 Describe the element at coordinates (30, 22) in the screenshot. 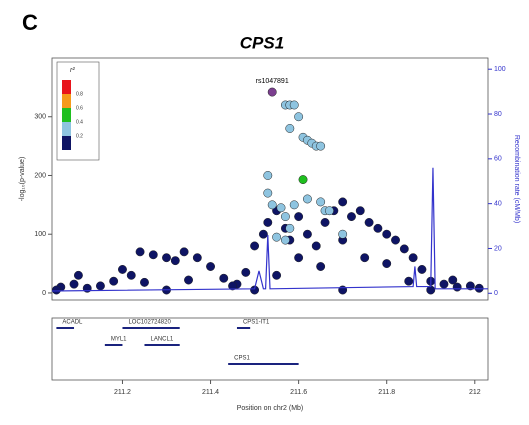

I see `panel-label: C` at that location.